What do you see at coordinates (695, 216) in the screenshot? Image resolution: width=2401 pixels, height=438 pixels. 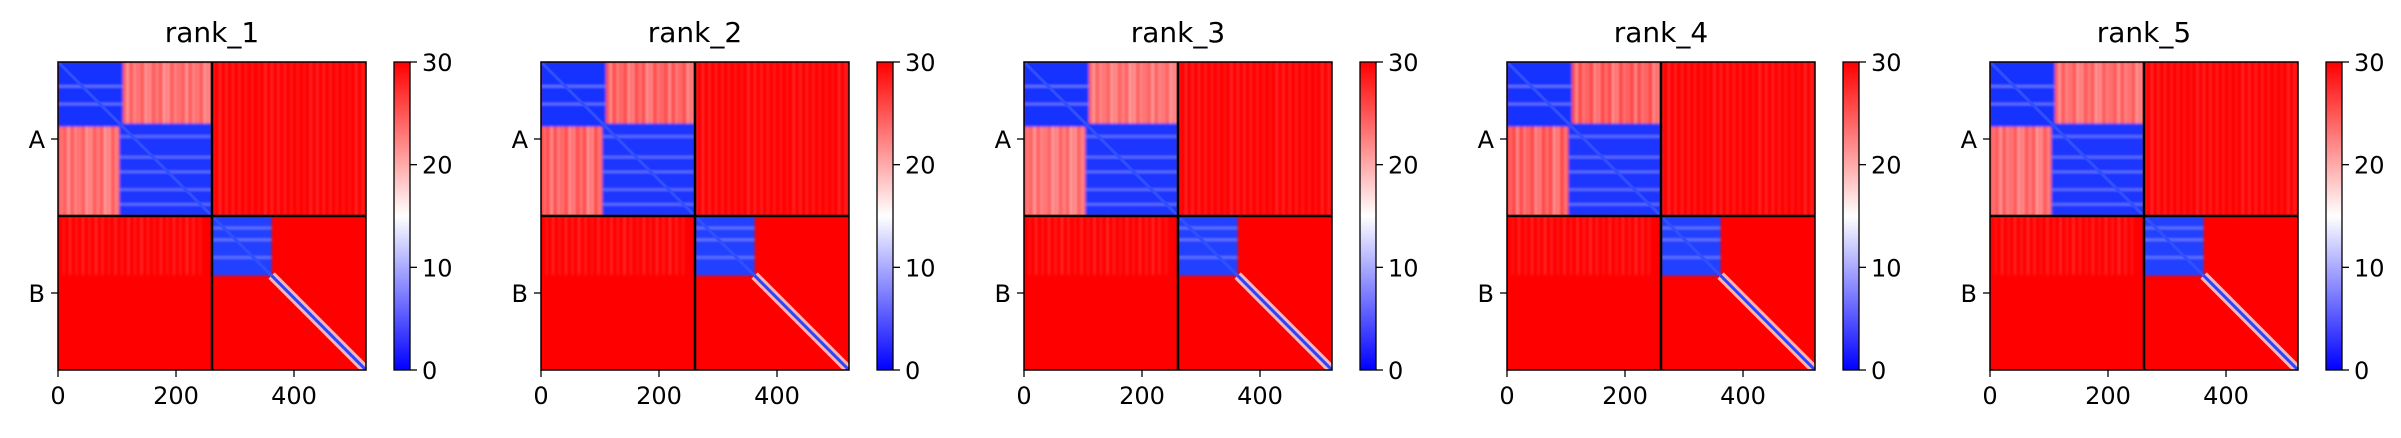 I see `heatmap-frame` at bounding box center [695, 216].